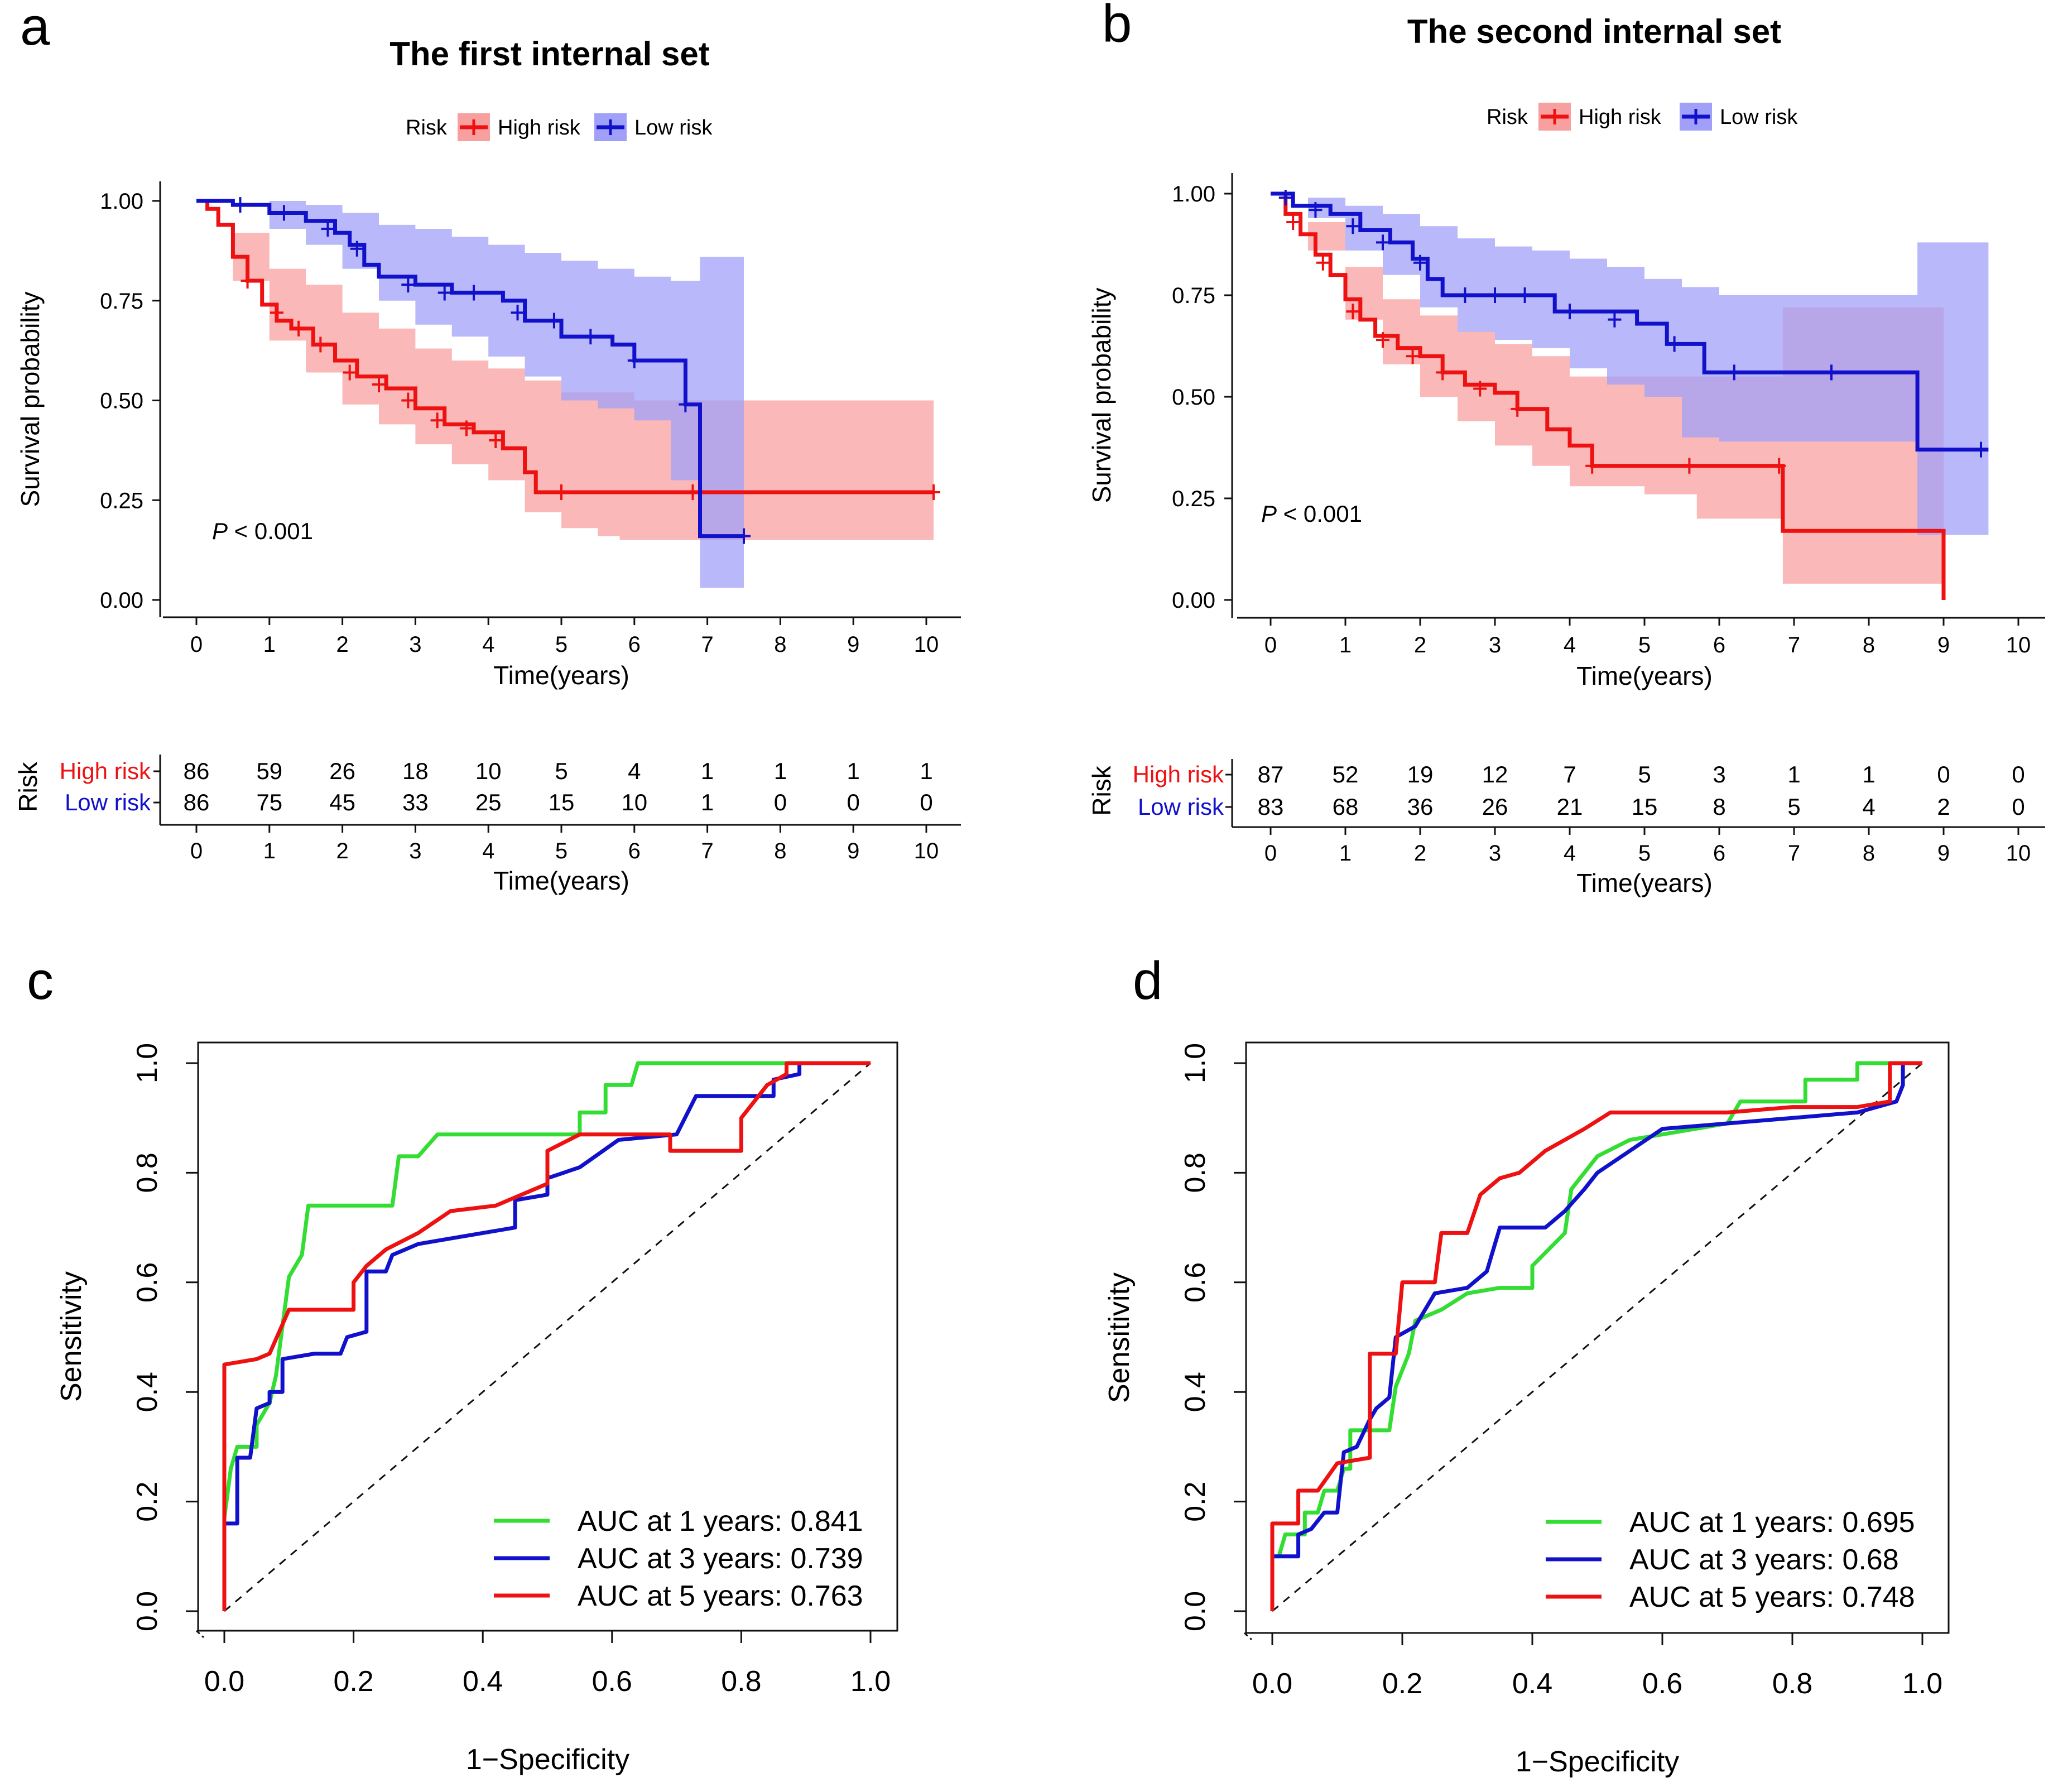 The height and width of the screenshot is (1792, 2063). What do you see at coordinates (353, 1681) in the screenshot?
I see `x-tick-label: 0.2` at bounding box center [353, 1681].